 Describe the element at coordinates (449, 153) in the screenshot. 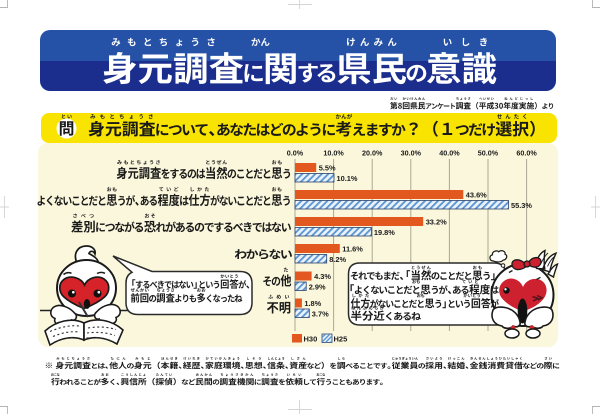

I see `svg-text: 40.0%` at that location.